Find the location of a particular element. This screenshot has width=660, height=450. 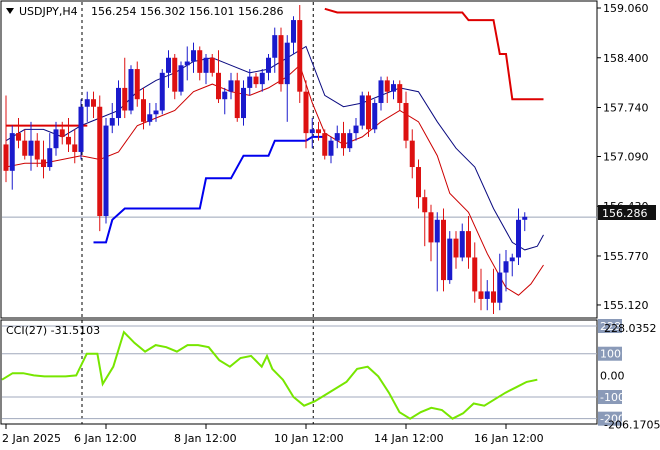

cci-level-badge-label: 228 is located at coordinates (610, 326).